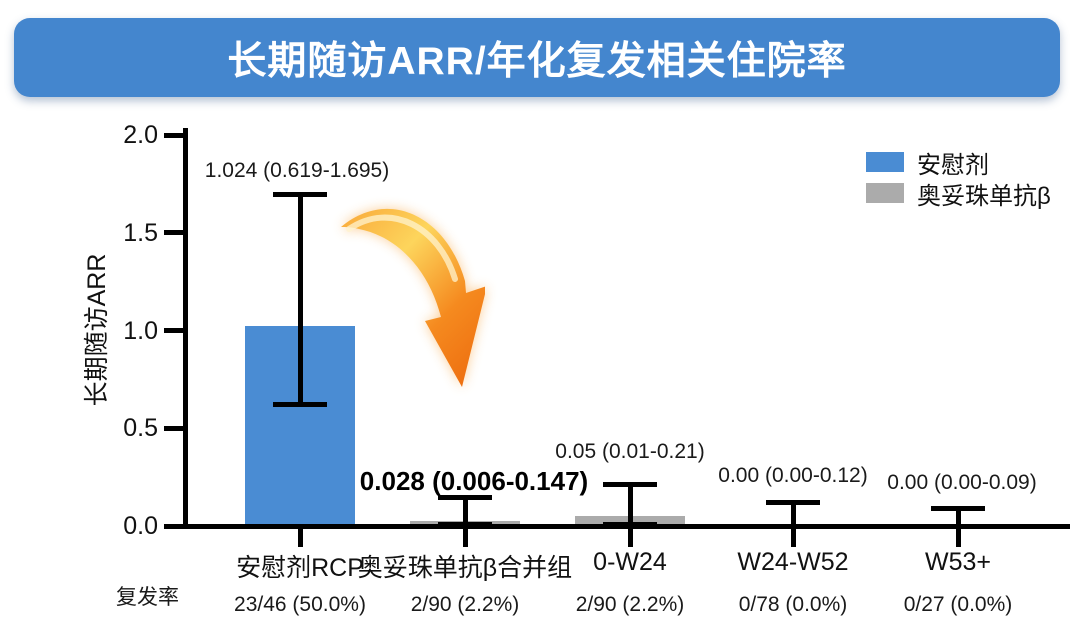  Describe the element at coordinates (140, 330) in the screenshot. I see `y-tick-label: 1.0` at that location.